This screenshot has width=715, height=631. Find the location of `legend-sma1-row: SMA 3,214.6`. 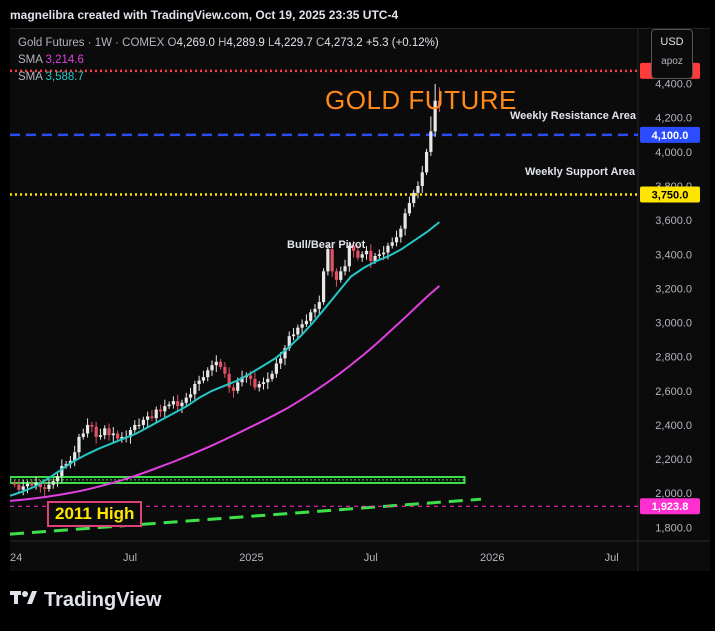

legend-sma1-row: SMA 3,214.6 is located at coordinates (228, 60).